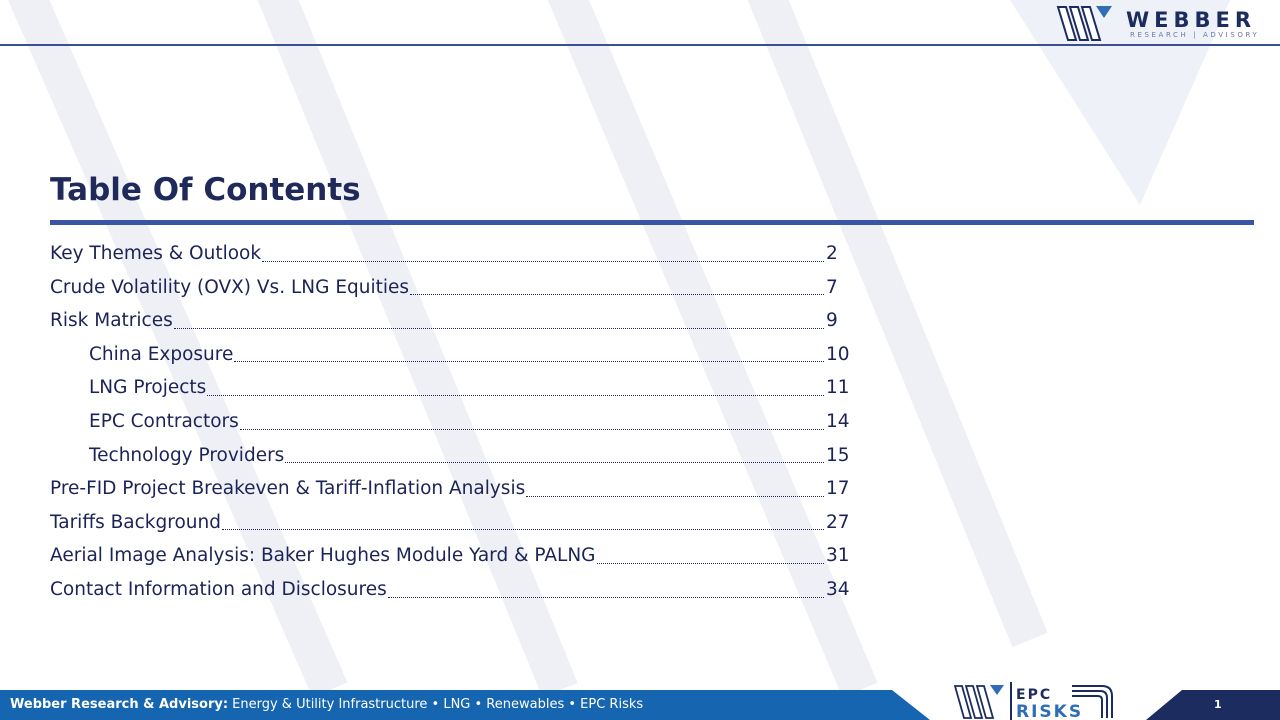 This screenshot has height=720, width=1280. What do you see at coordinates (161, 354) in the screenshot?
I see `toc-entry-label: China Exposure` at bounding box center [161, 354].